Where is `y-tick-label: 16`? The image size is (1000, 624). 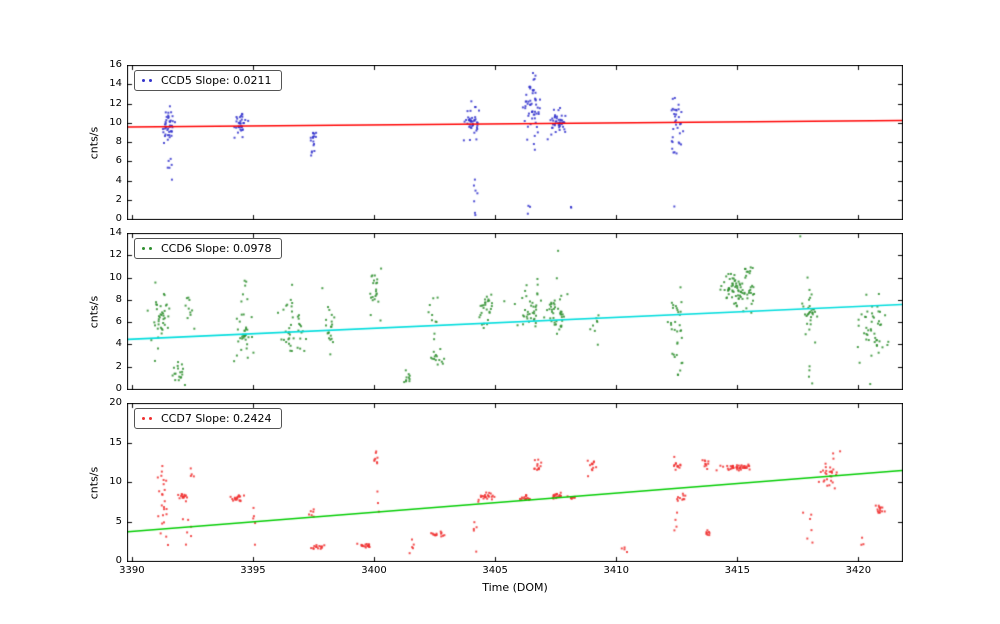
y-tick-label: 16 is located at coordinates (115, 64).